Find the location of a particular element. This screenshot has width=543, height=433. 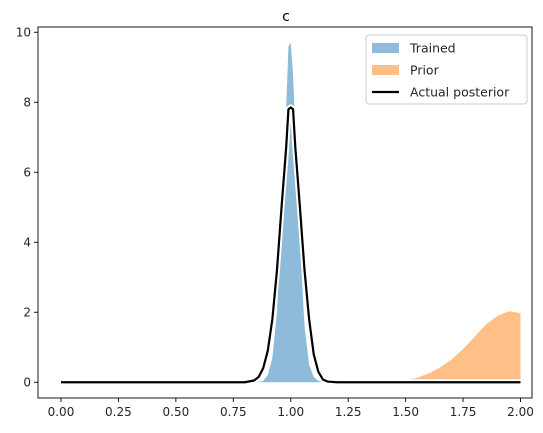

legend-label-prior: Prior is located at coordinates (425, 70).